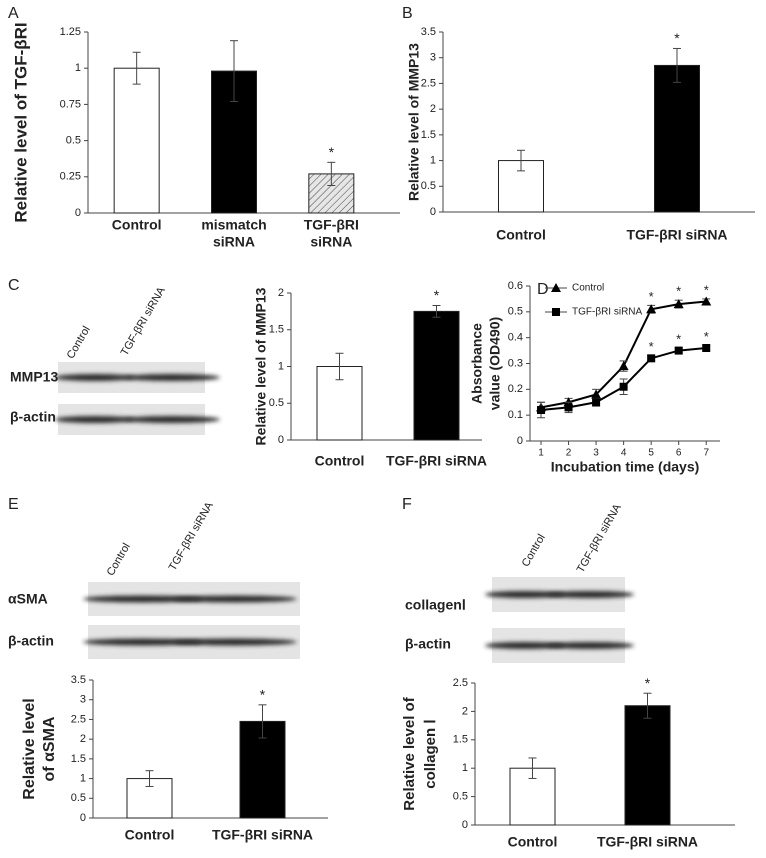 The height and width of the screenshot is (858, 766). I want to click on x-tick-label: 4, so click(624, 453).